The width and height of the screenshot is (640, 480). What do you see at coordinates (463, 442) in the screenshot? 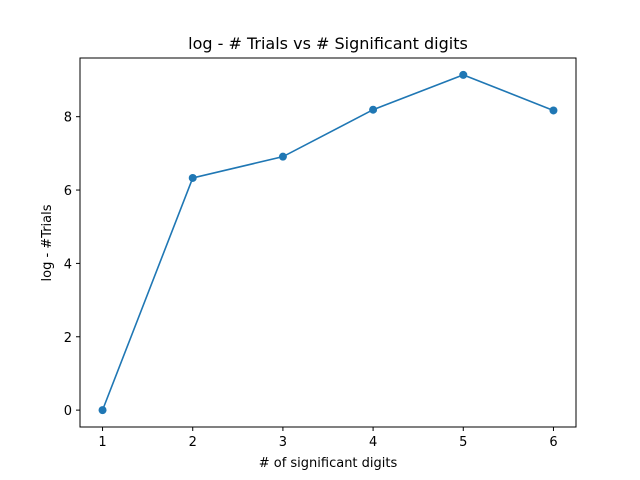
I see `x-tick-label: 5` at bounding box center [463, 442].